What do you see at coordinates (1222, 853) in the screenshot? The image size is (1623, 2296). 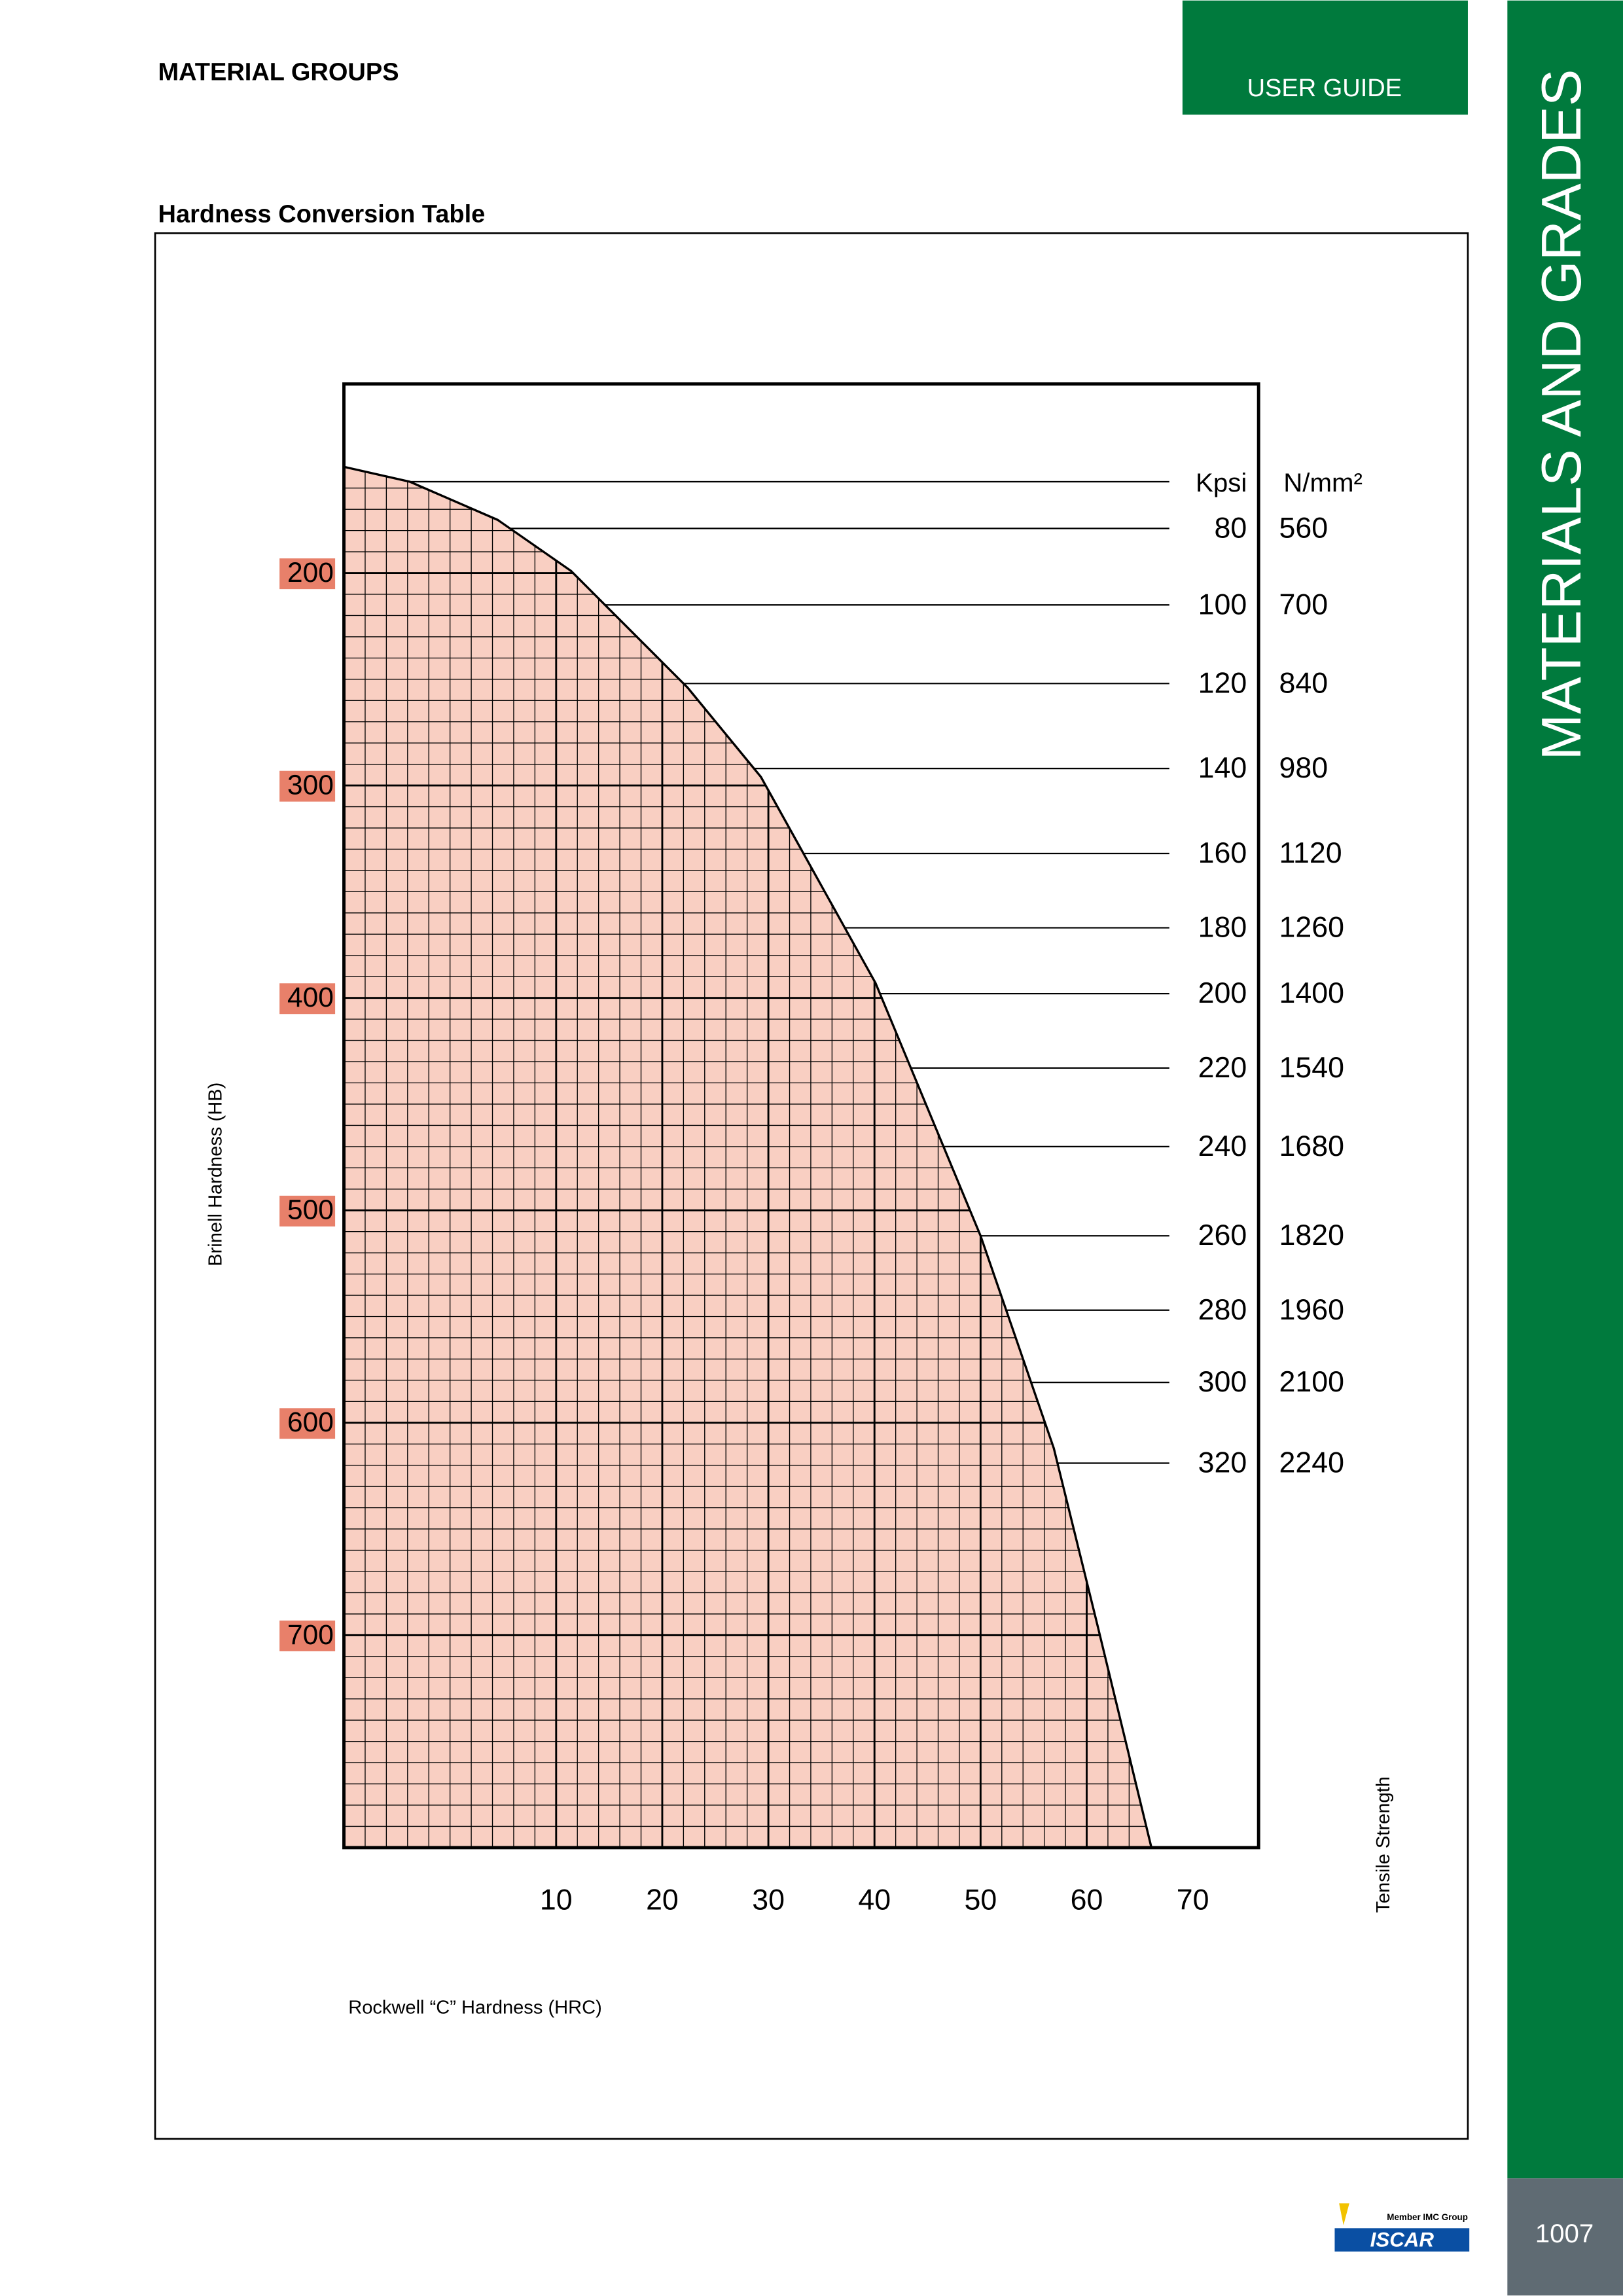 I see `kpsi-label: 160` at bounding box center [1222, 853].